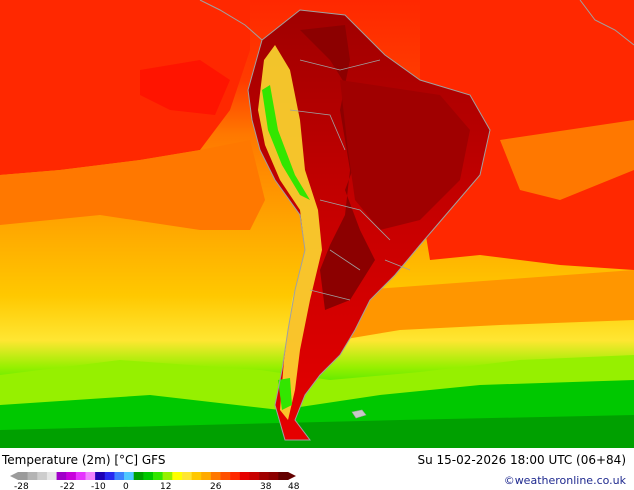 Image resolution: width=634 pixels, height=490 pixels. What do you see at coordinates (286, 142) in the screenshot?
I see `andes-green-strip` at bounding box center [286, 142].